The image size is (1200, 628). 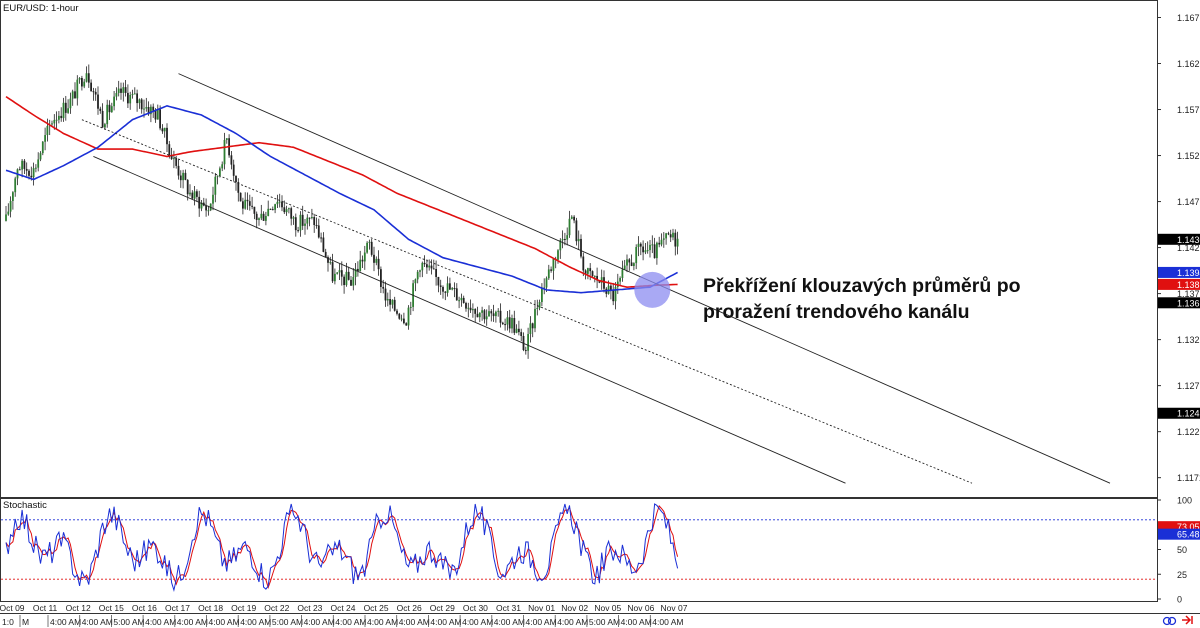 I want to click on stochastic-tick-label: 0, so click(x=1179, y=600).